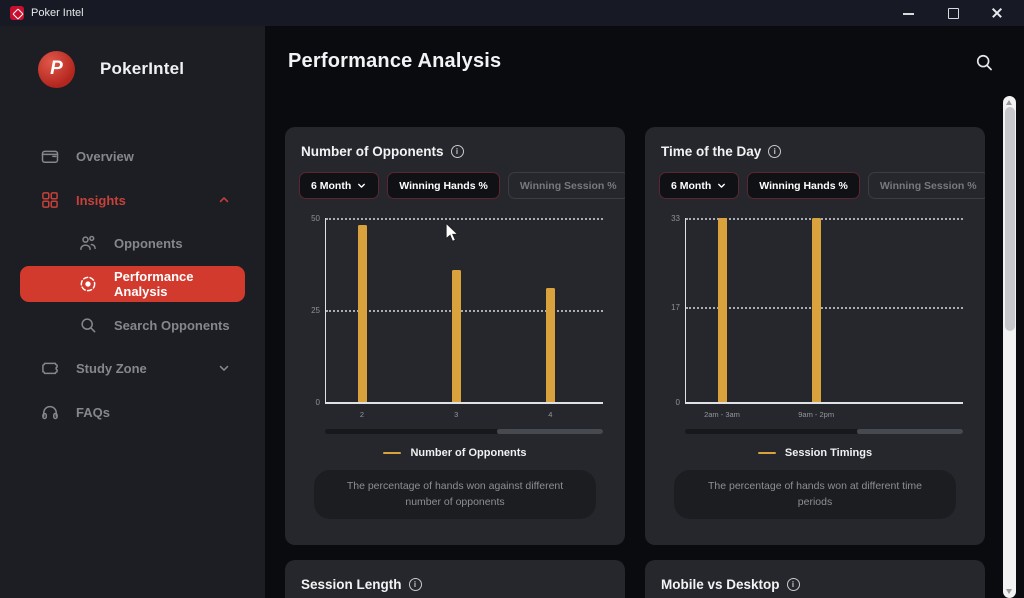  I want to click on titlebar: Poker Intel, so click(512, 13).